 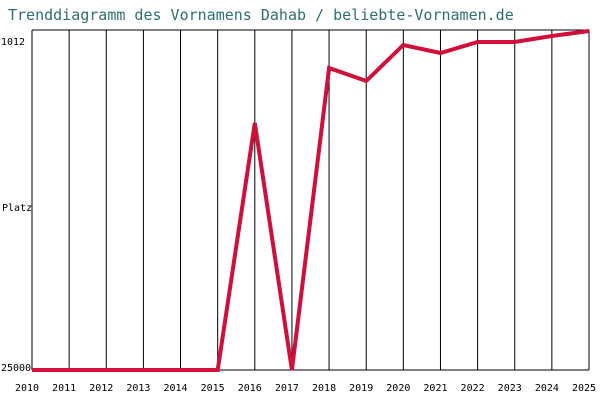 What do you see at coordinates (13, 42) in the screenshot?
I see `y-tick-label-top: 1012` at bounding box center [13, 42].